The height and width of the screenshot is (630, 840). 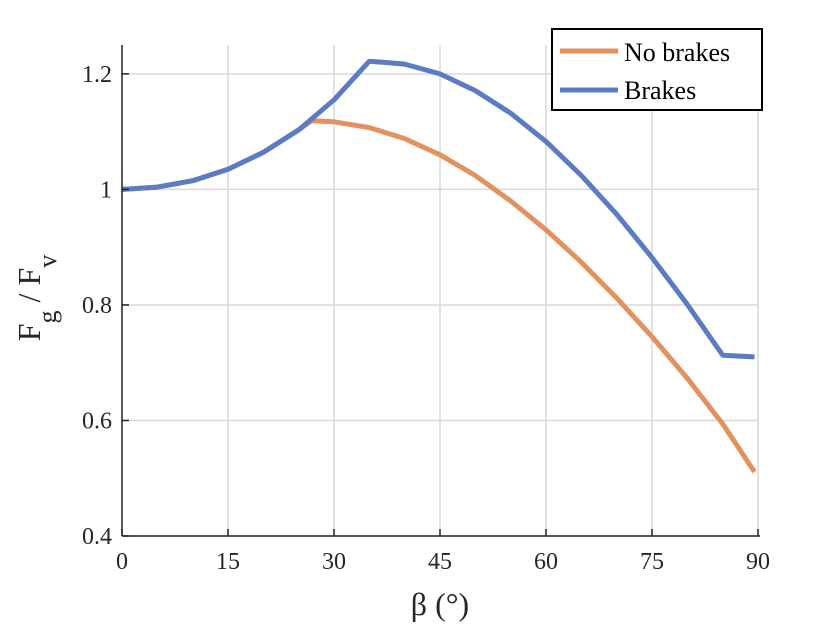 I want to click on x-tick-label: 60, so click(x=546, y=562).